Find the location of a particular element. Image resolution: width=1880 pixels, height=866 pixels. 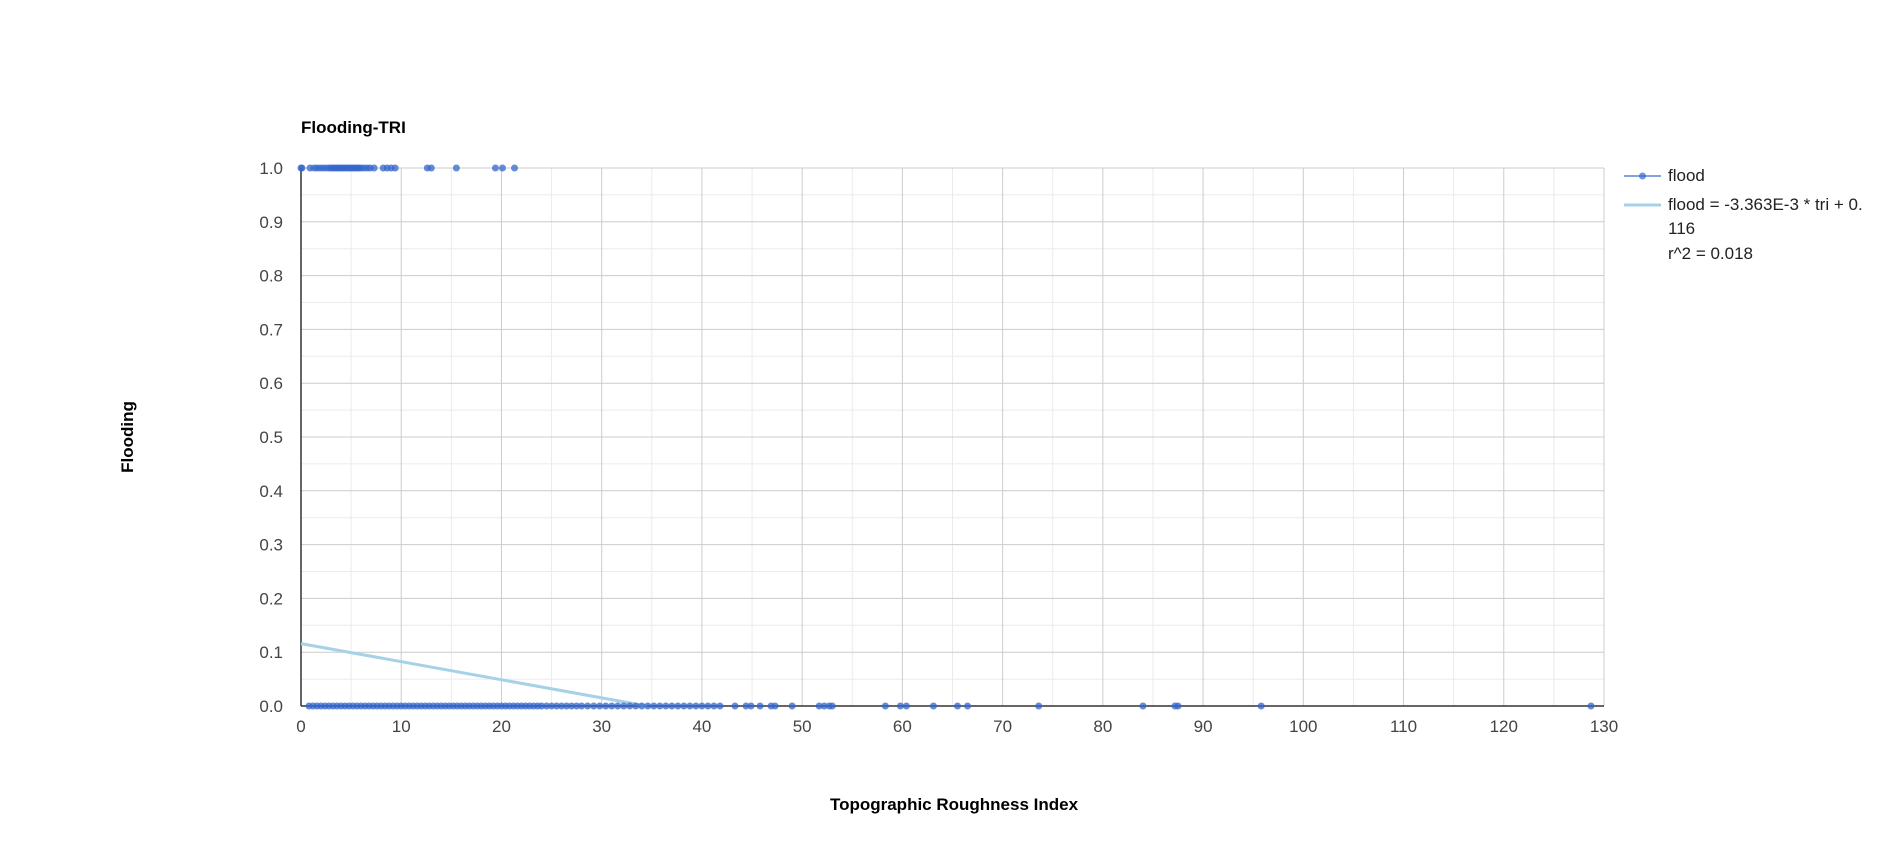

x-tick-label: 120 is located at coordinates (1504, 726).